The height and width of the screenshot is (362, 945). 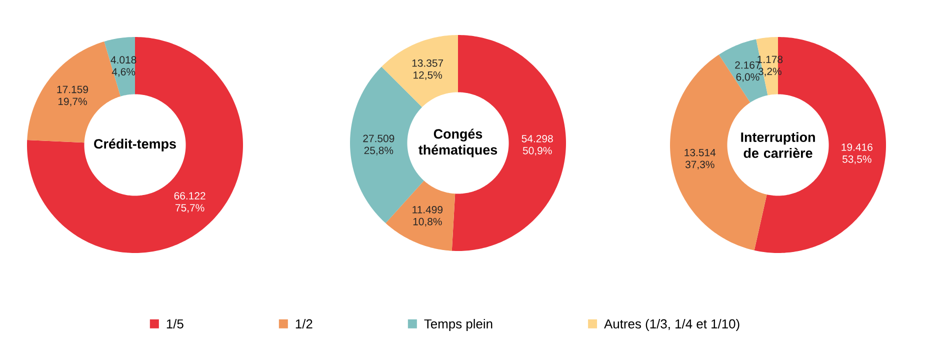 What do you see at coordinates (747, 71) in the screenshot?
I see `data-label: 2.167 6,0%` at bounding box center [747, 71].